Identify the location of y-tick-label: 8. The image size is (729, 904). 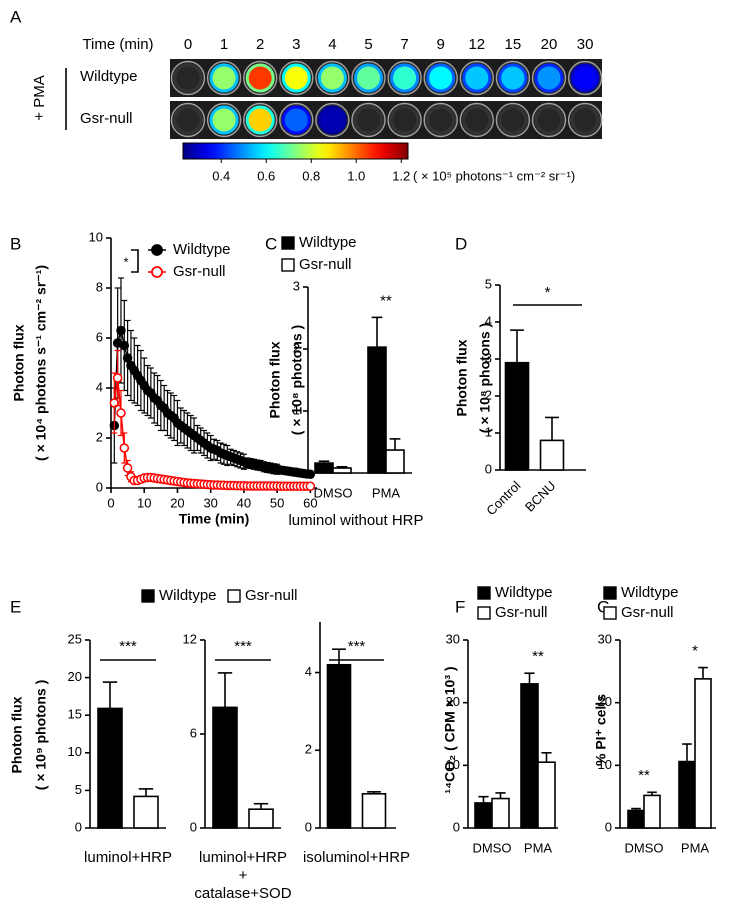
(99, 286).